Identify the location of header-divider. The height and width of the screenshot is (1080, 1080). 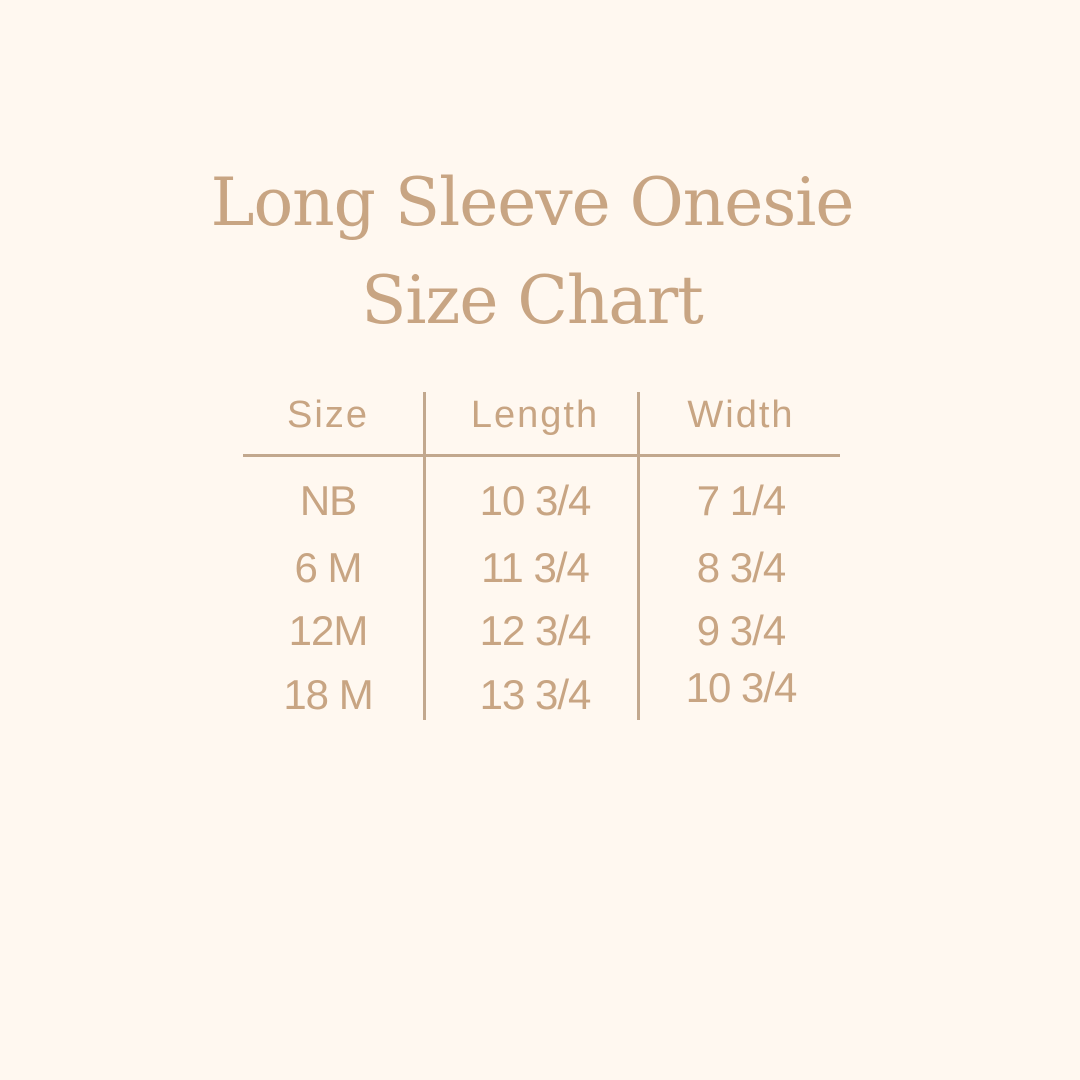
(541, 455).